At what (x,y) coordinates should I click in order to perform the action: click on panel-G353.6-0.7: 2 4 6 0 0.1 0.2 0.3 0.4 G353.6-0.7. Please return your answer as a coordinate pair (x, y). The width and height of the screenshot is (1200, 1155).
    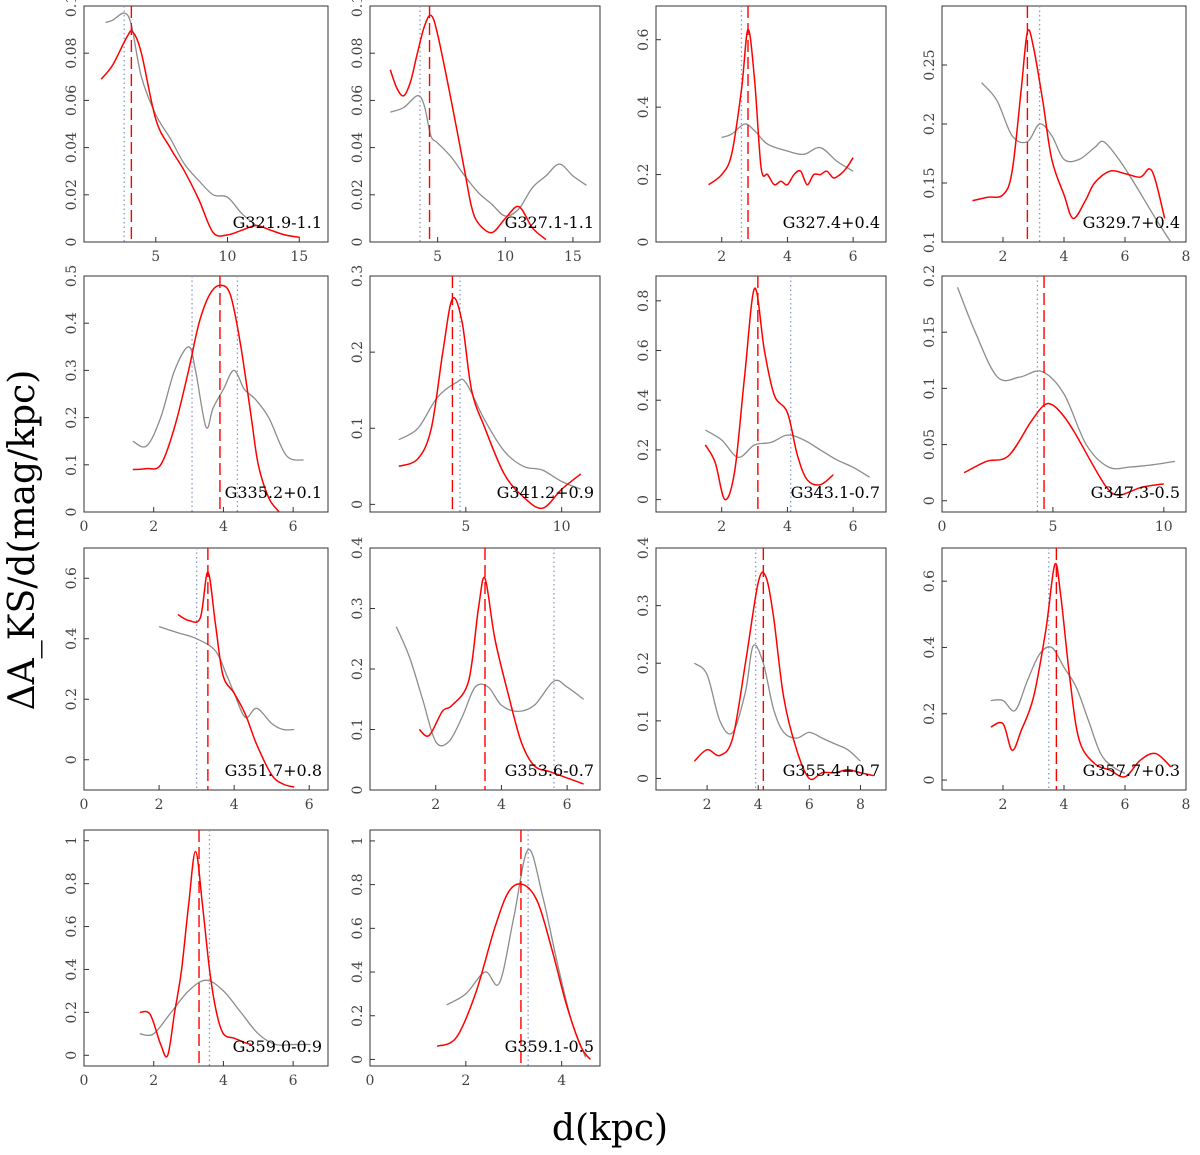
    Looking at the image, I should click on (475, 675).